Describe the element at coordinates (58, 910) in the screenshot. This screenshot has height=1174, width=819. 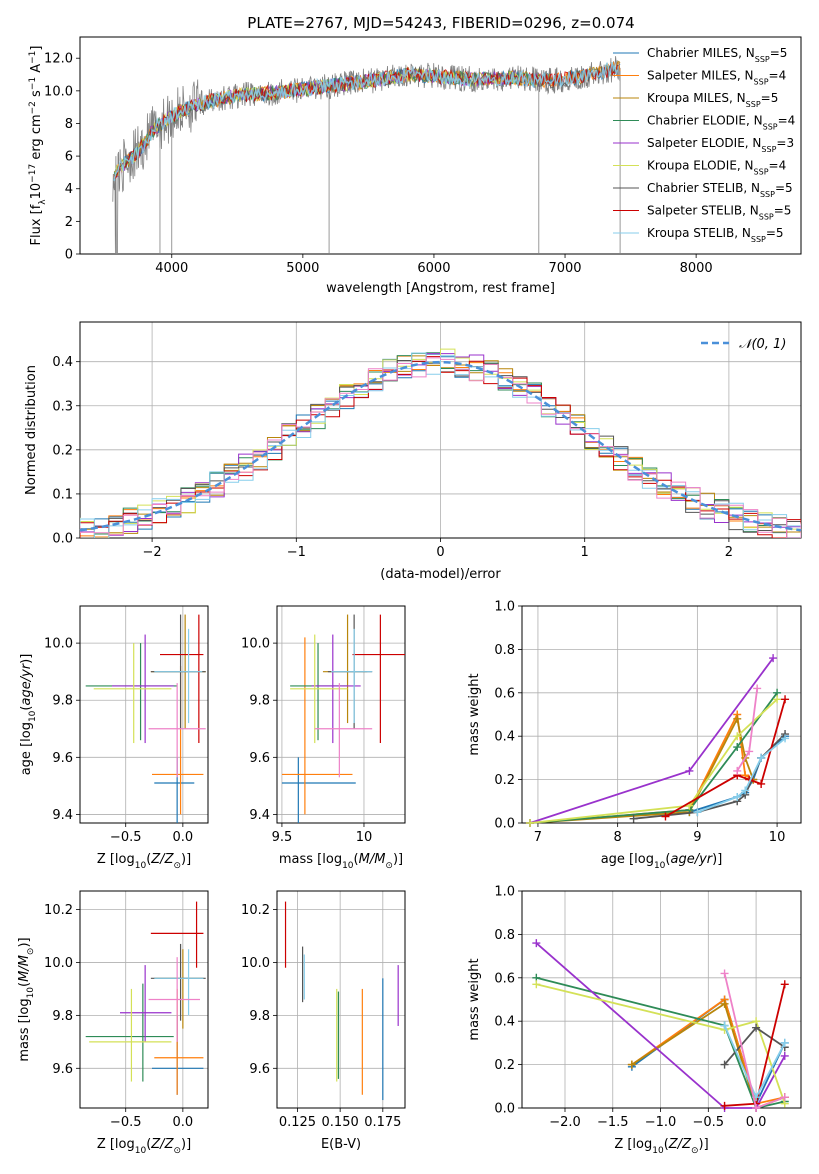
I see `y-tick-label: 10.2` at that location.